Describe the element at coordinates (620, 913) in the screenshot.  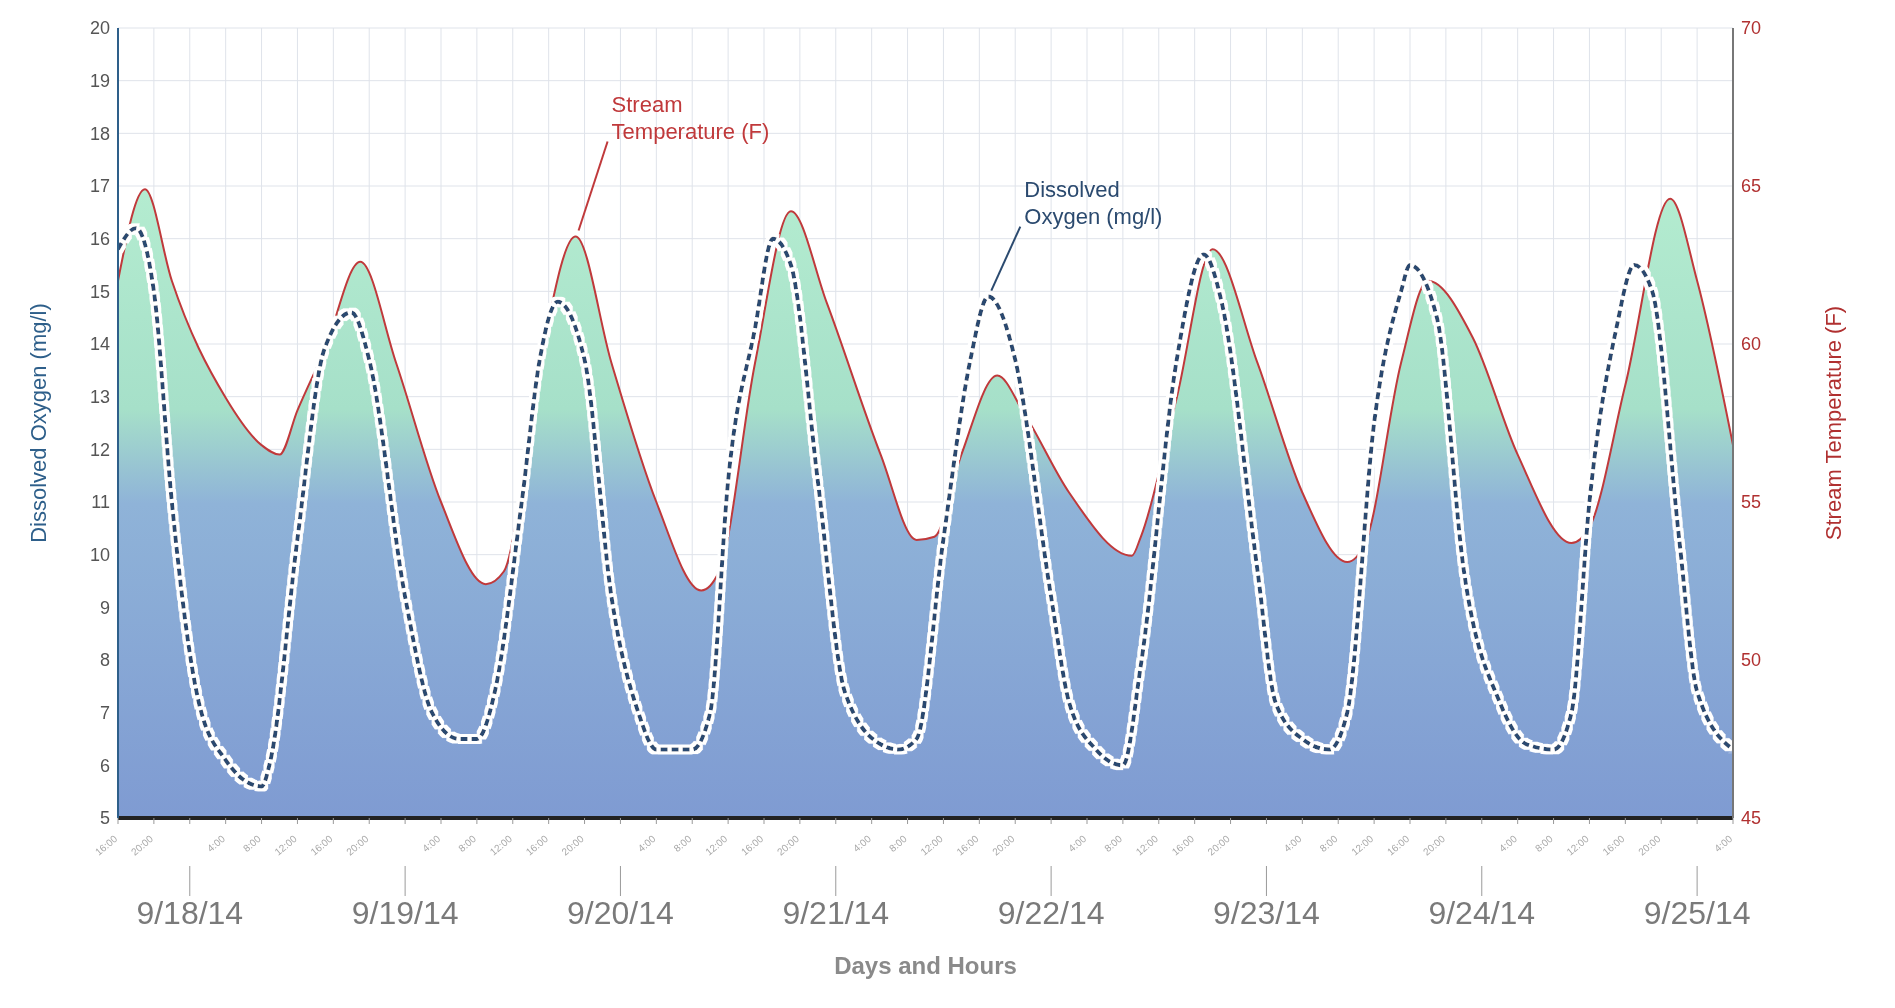
I see `x2-tick-label: 9/20/14` at that location.